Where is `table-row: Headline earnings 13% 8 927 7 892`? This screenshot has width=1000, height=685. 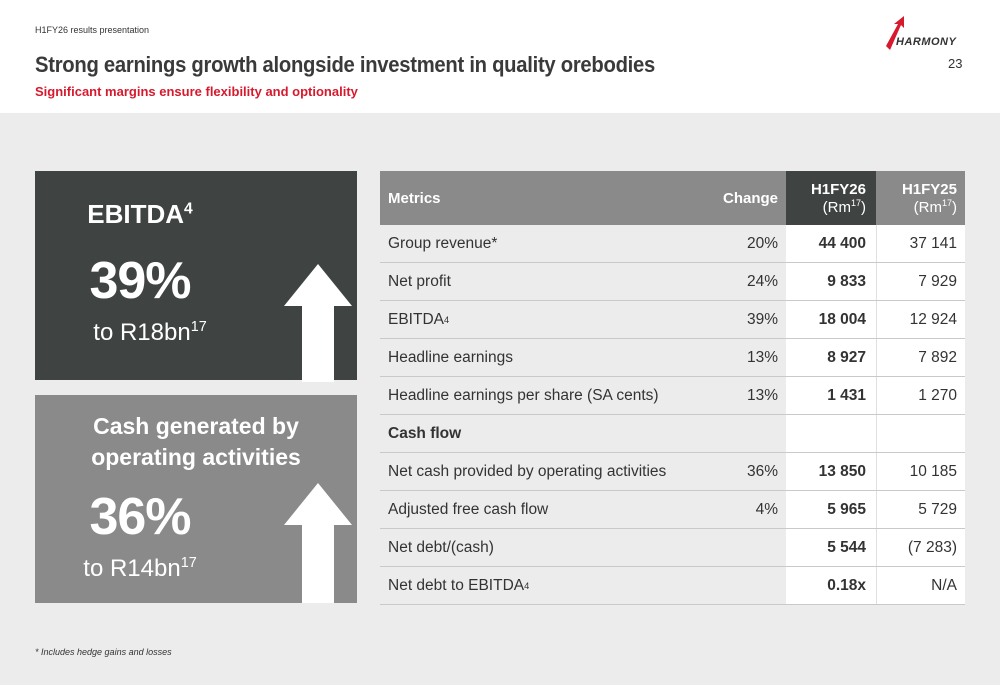 table-row: Headline earnings 13% 8 927 7 892 is located at coordinates (672, 358).